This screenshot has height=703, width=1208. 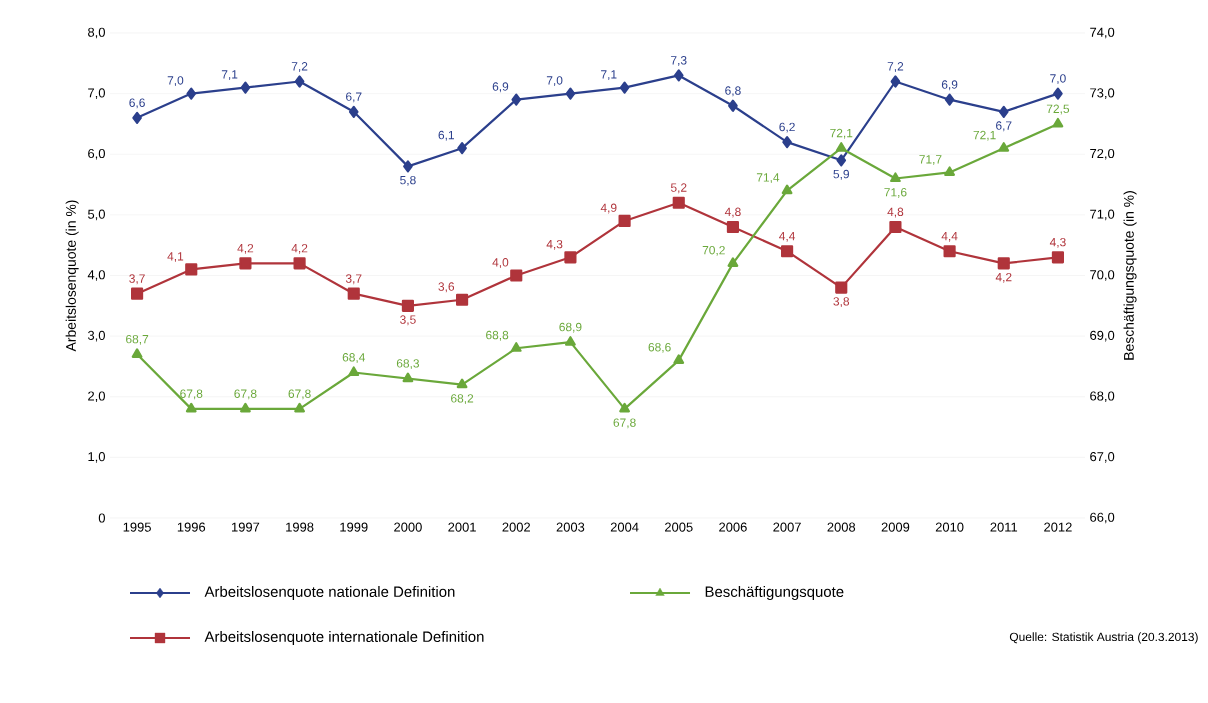 What do you see at coordinates (774, 593) in the screenshot?
I see `legend-label: Beschäftigungsquote` at bounding box center [774, 593].